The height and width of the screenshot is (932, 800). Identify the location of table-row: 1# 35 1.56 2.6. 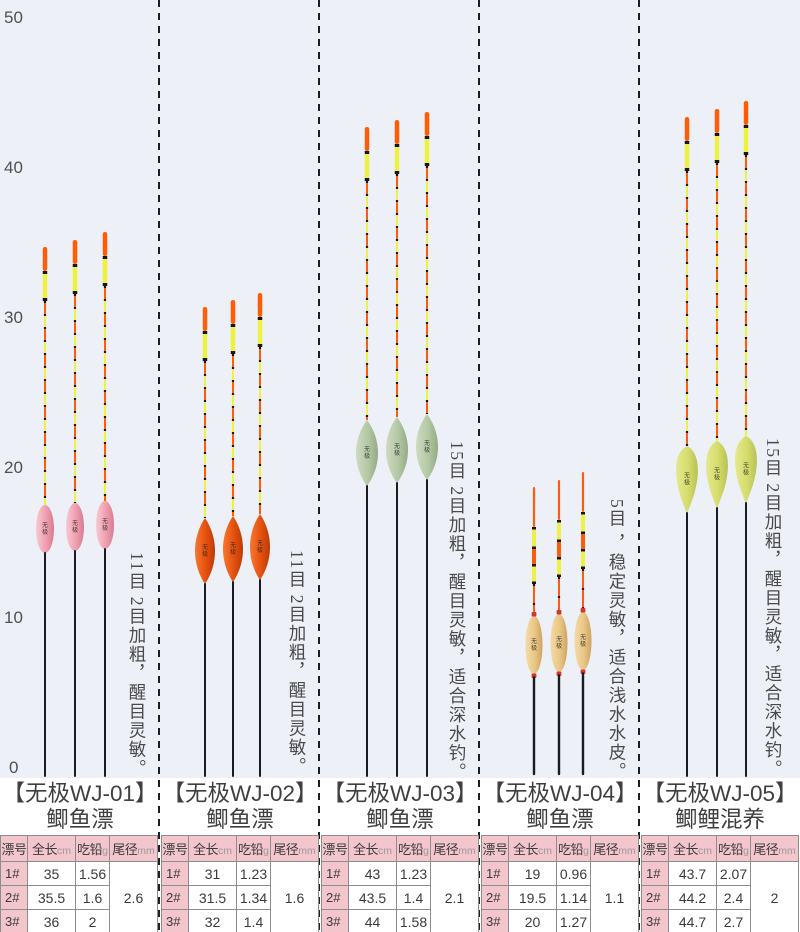
(79, 896).